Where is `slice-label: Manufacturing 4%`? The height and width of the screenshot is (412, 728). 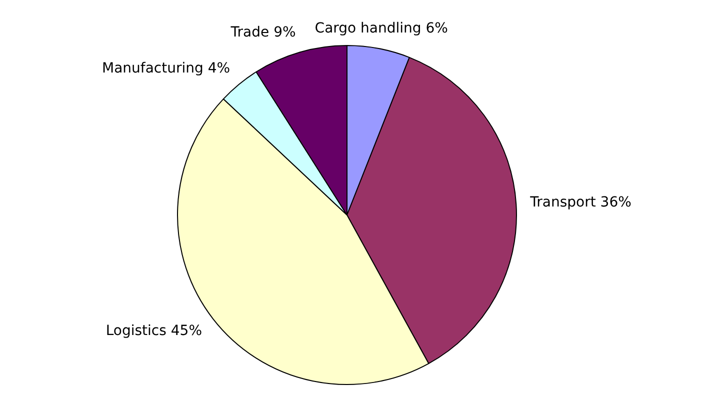 slice-label: Manufacturing 4% is located at coordinates (166, 68).